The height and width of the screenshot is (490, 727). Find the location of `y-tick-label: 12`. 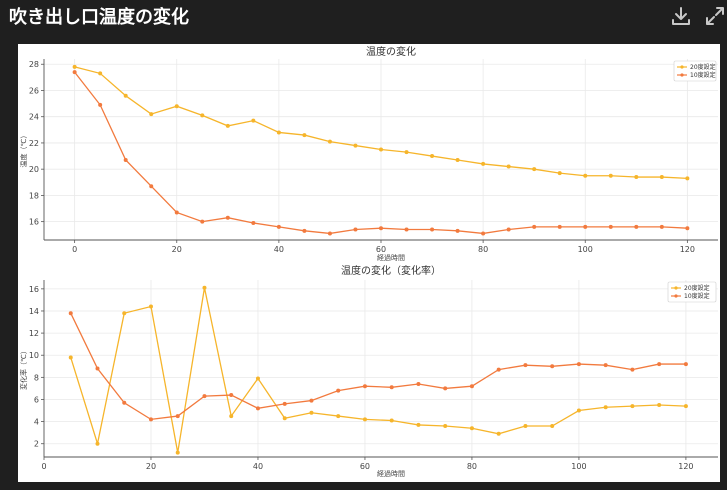

y-tick-label: 12 is located at coordinates (34, 333).